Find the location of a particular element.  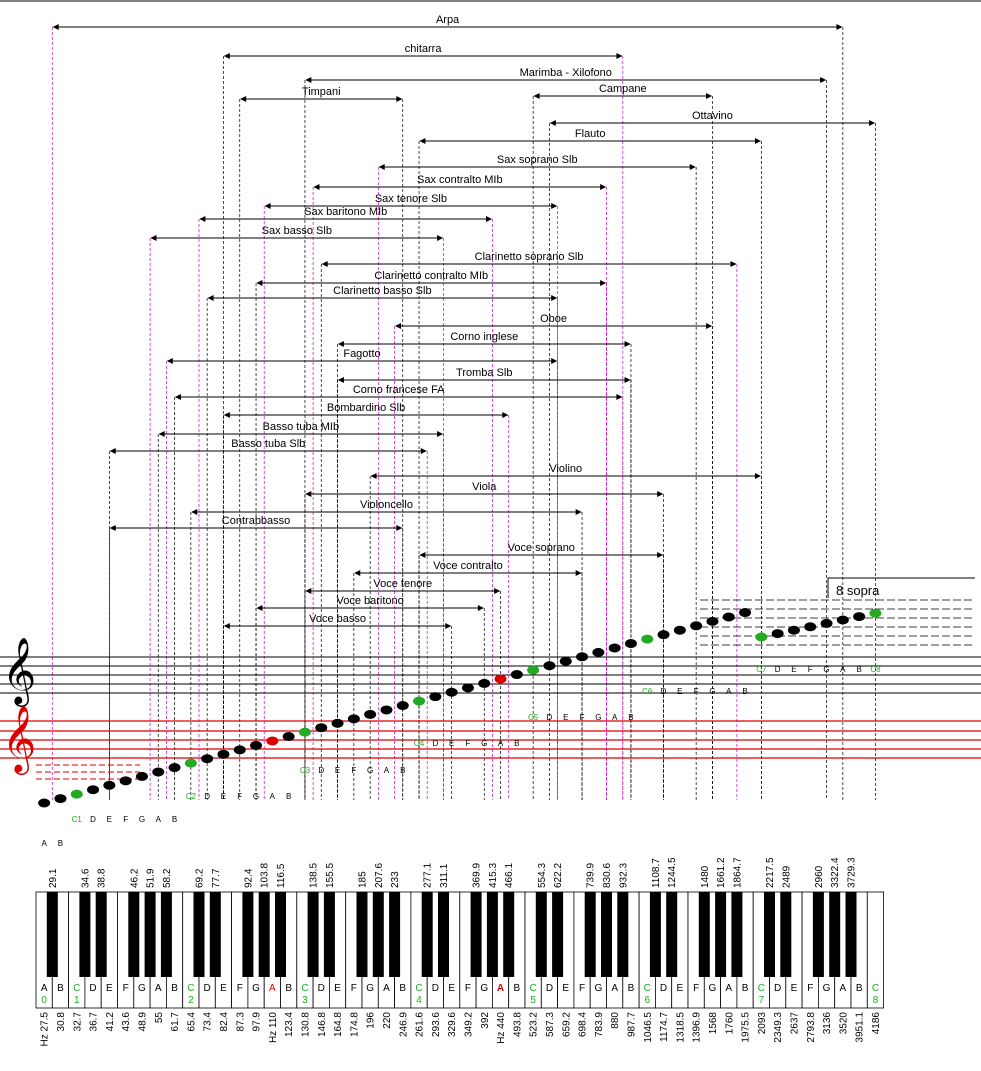

white-key-hz: 4186 is located at coordinates (876, 1023).